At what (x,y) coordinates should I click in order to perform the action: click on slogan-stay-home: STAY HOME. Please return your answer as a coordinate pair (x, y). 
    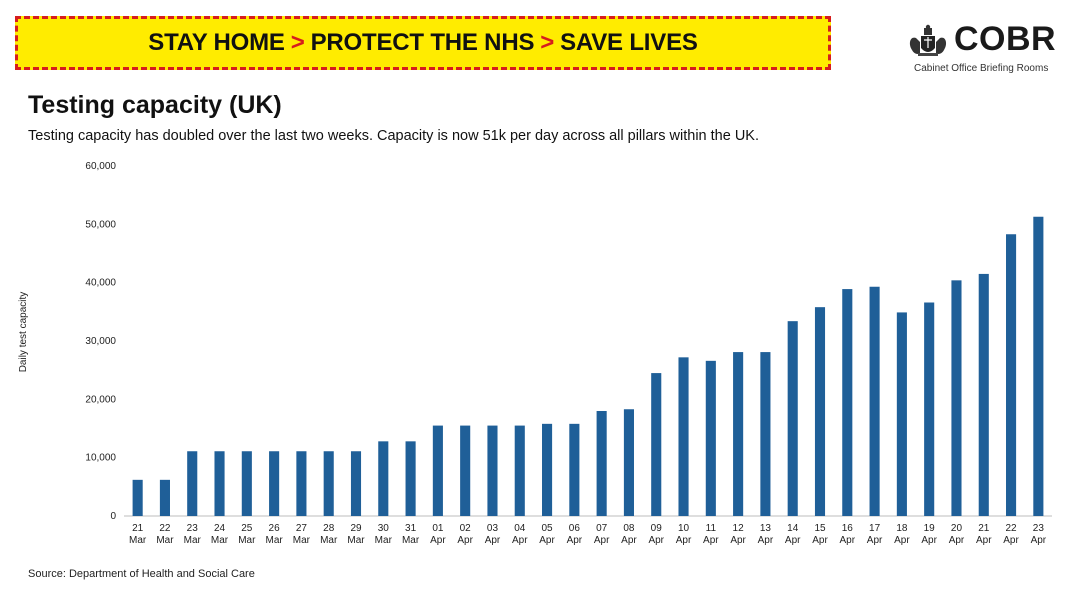
    Looking at the image, I should click on (216, 42).